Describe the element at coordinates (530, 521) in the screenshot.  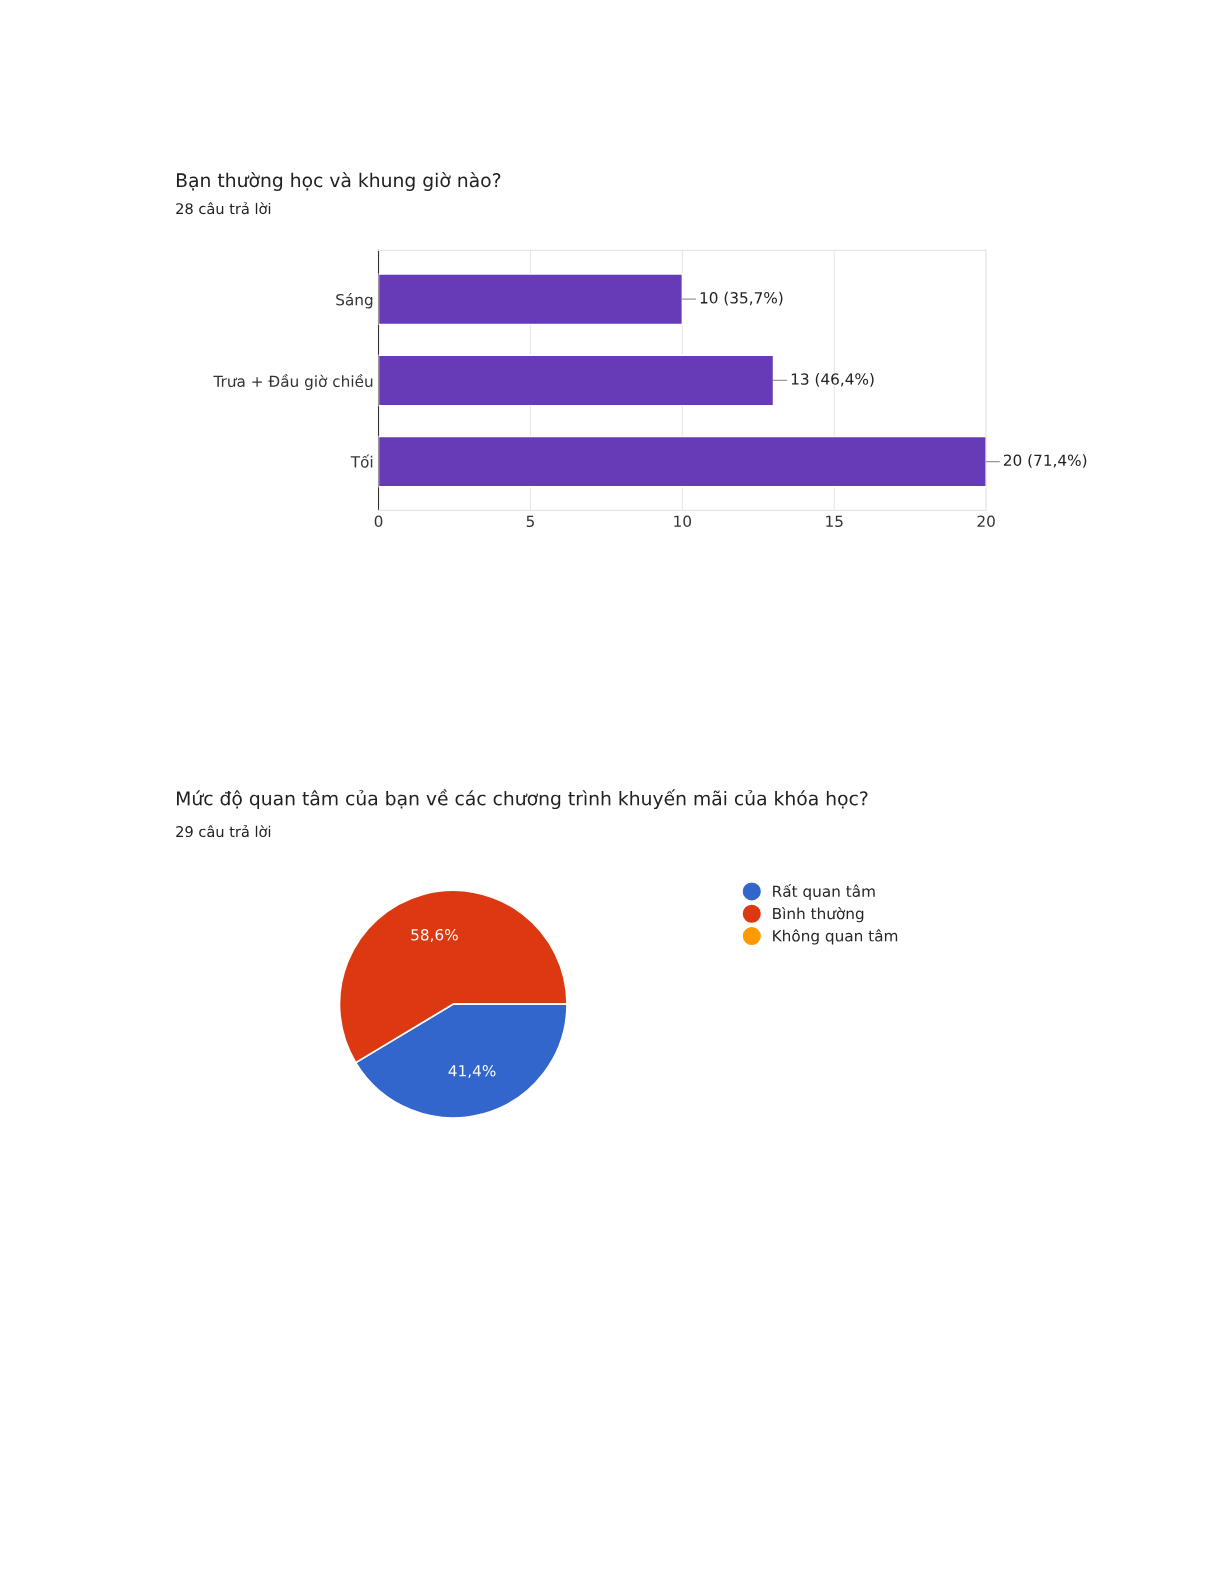
I see `x-tick-label: 5` at that location.